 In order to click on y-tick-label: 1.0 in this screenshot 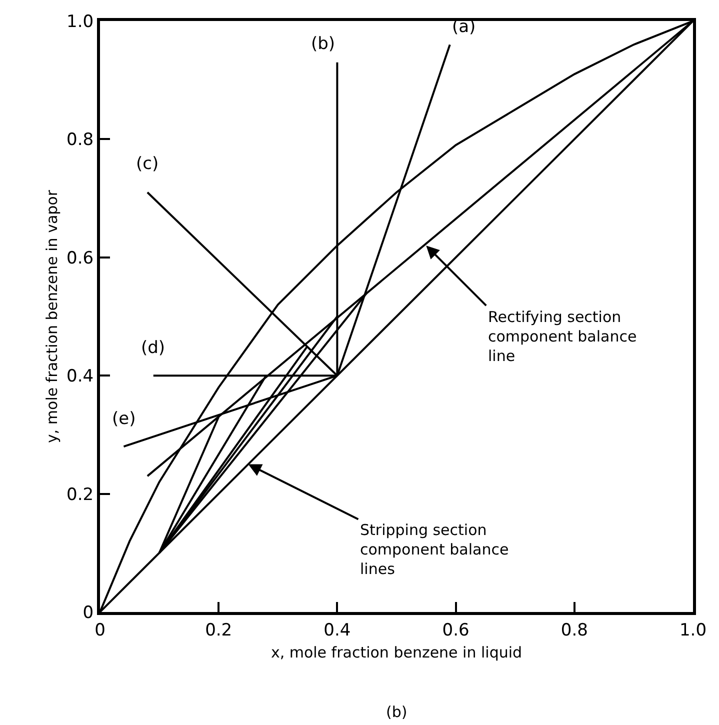, I will do `click(80, 22)`.